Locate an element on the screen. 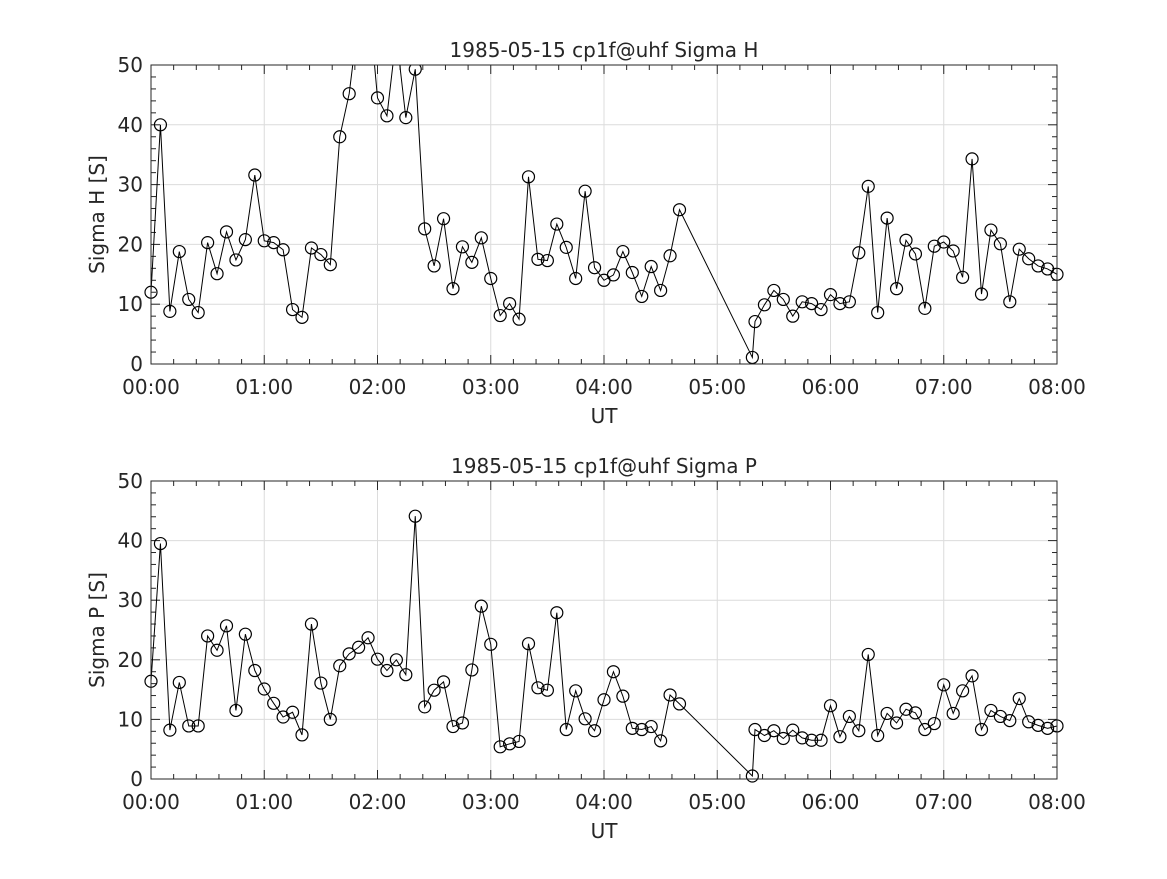 The image size is (1167, 879). x-tick-label: 04:00 is located at coordinates (604, 387).